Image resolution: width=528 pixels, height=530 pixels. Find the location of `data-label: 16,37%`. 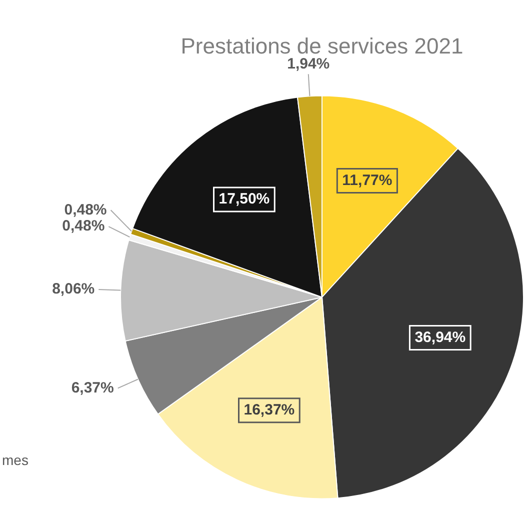

data-label: 16,37% is located at coordinates (269, 410).